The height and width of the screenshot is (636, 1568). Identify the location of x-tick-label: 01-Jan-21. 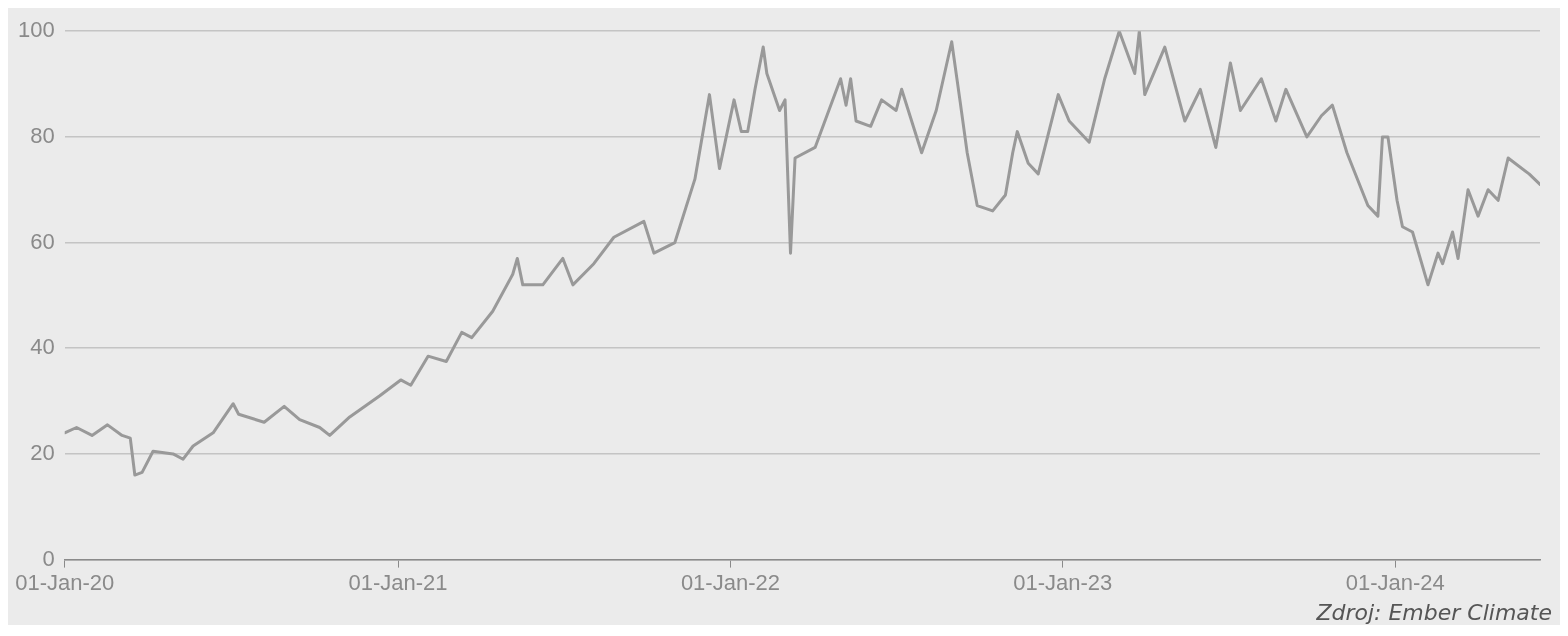
(398, 582).